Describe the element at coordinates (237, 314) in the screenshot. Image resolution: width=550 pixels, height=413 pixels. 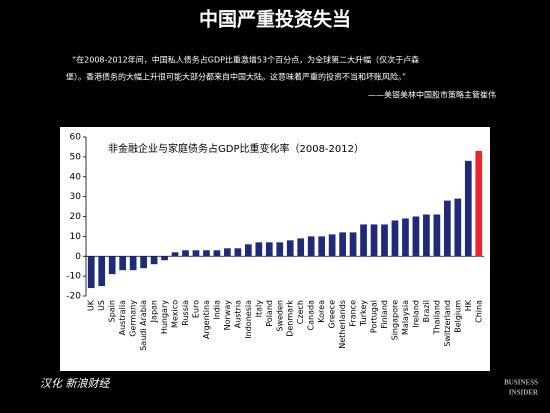
I see `x-tick-label: Austria` at that location.